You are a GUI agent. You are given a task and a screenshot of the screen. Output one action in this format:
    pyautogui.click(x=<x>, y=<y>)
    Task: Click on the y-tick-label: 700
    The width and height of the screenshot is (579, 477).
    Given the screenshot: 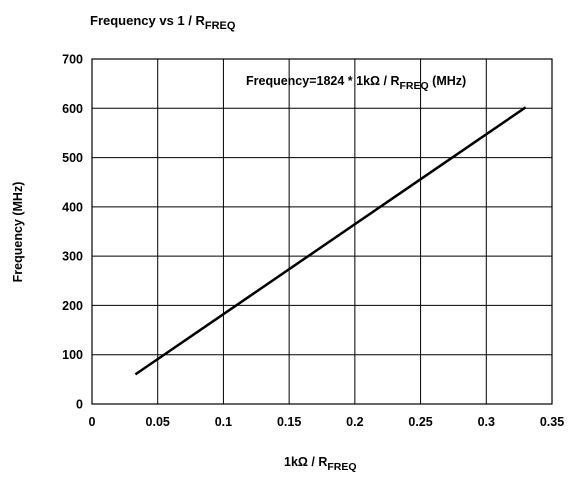 What is the action you would take?
    pyautogui.click(x=72, y=60)
    